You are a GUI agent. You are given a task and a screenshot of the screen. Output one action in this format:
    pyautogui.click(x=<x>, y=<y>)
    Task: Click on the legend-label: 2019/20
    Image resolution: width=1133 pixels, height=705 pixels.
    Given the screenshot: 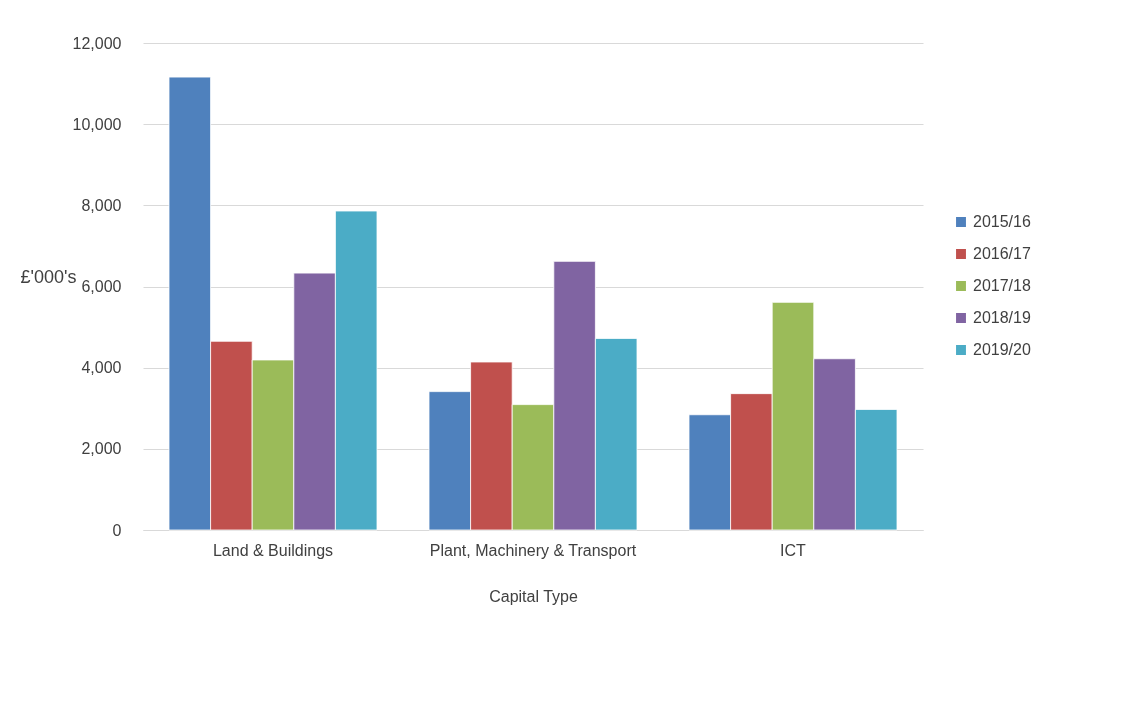 What is the action you would take?
    pyautogui.click(x=1002, y=349)
    